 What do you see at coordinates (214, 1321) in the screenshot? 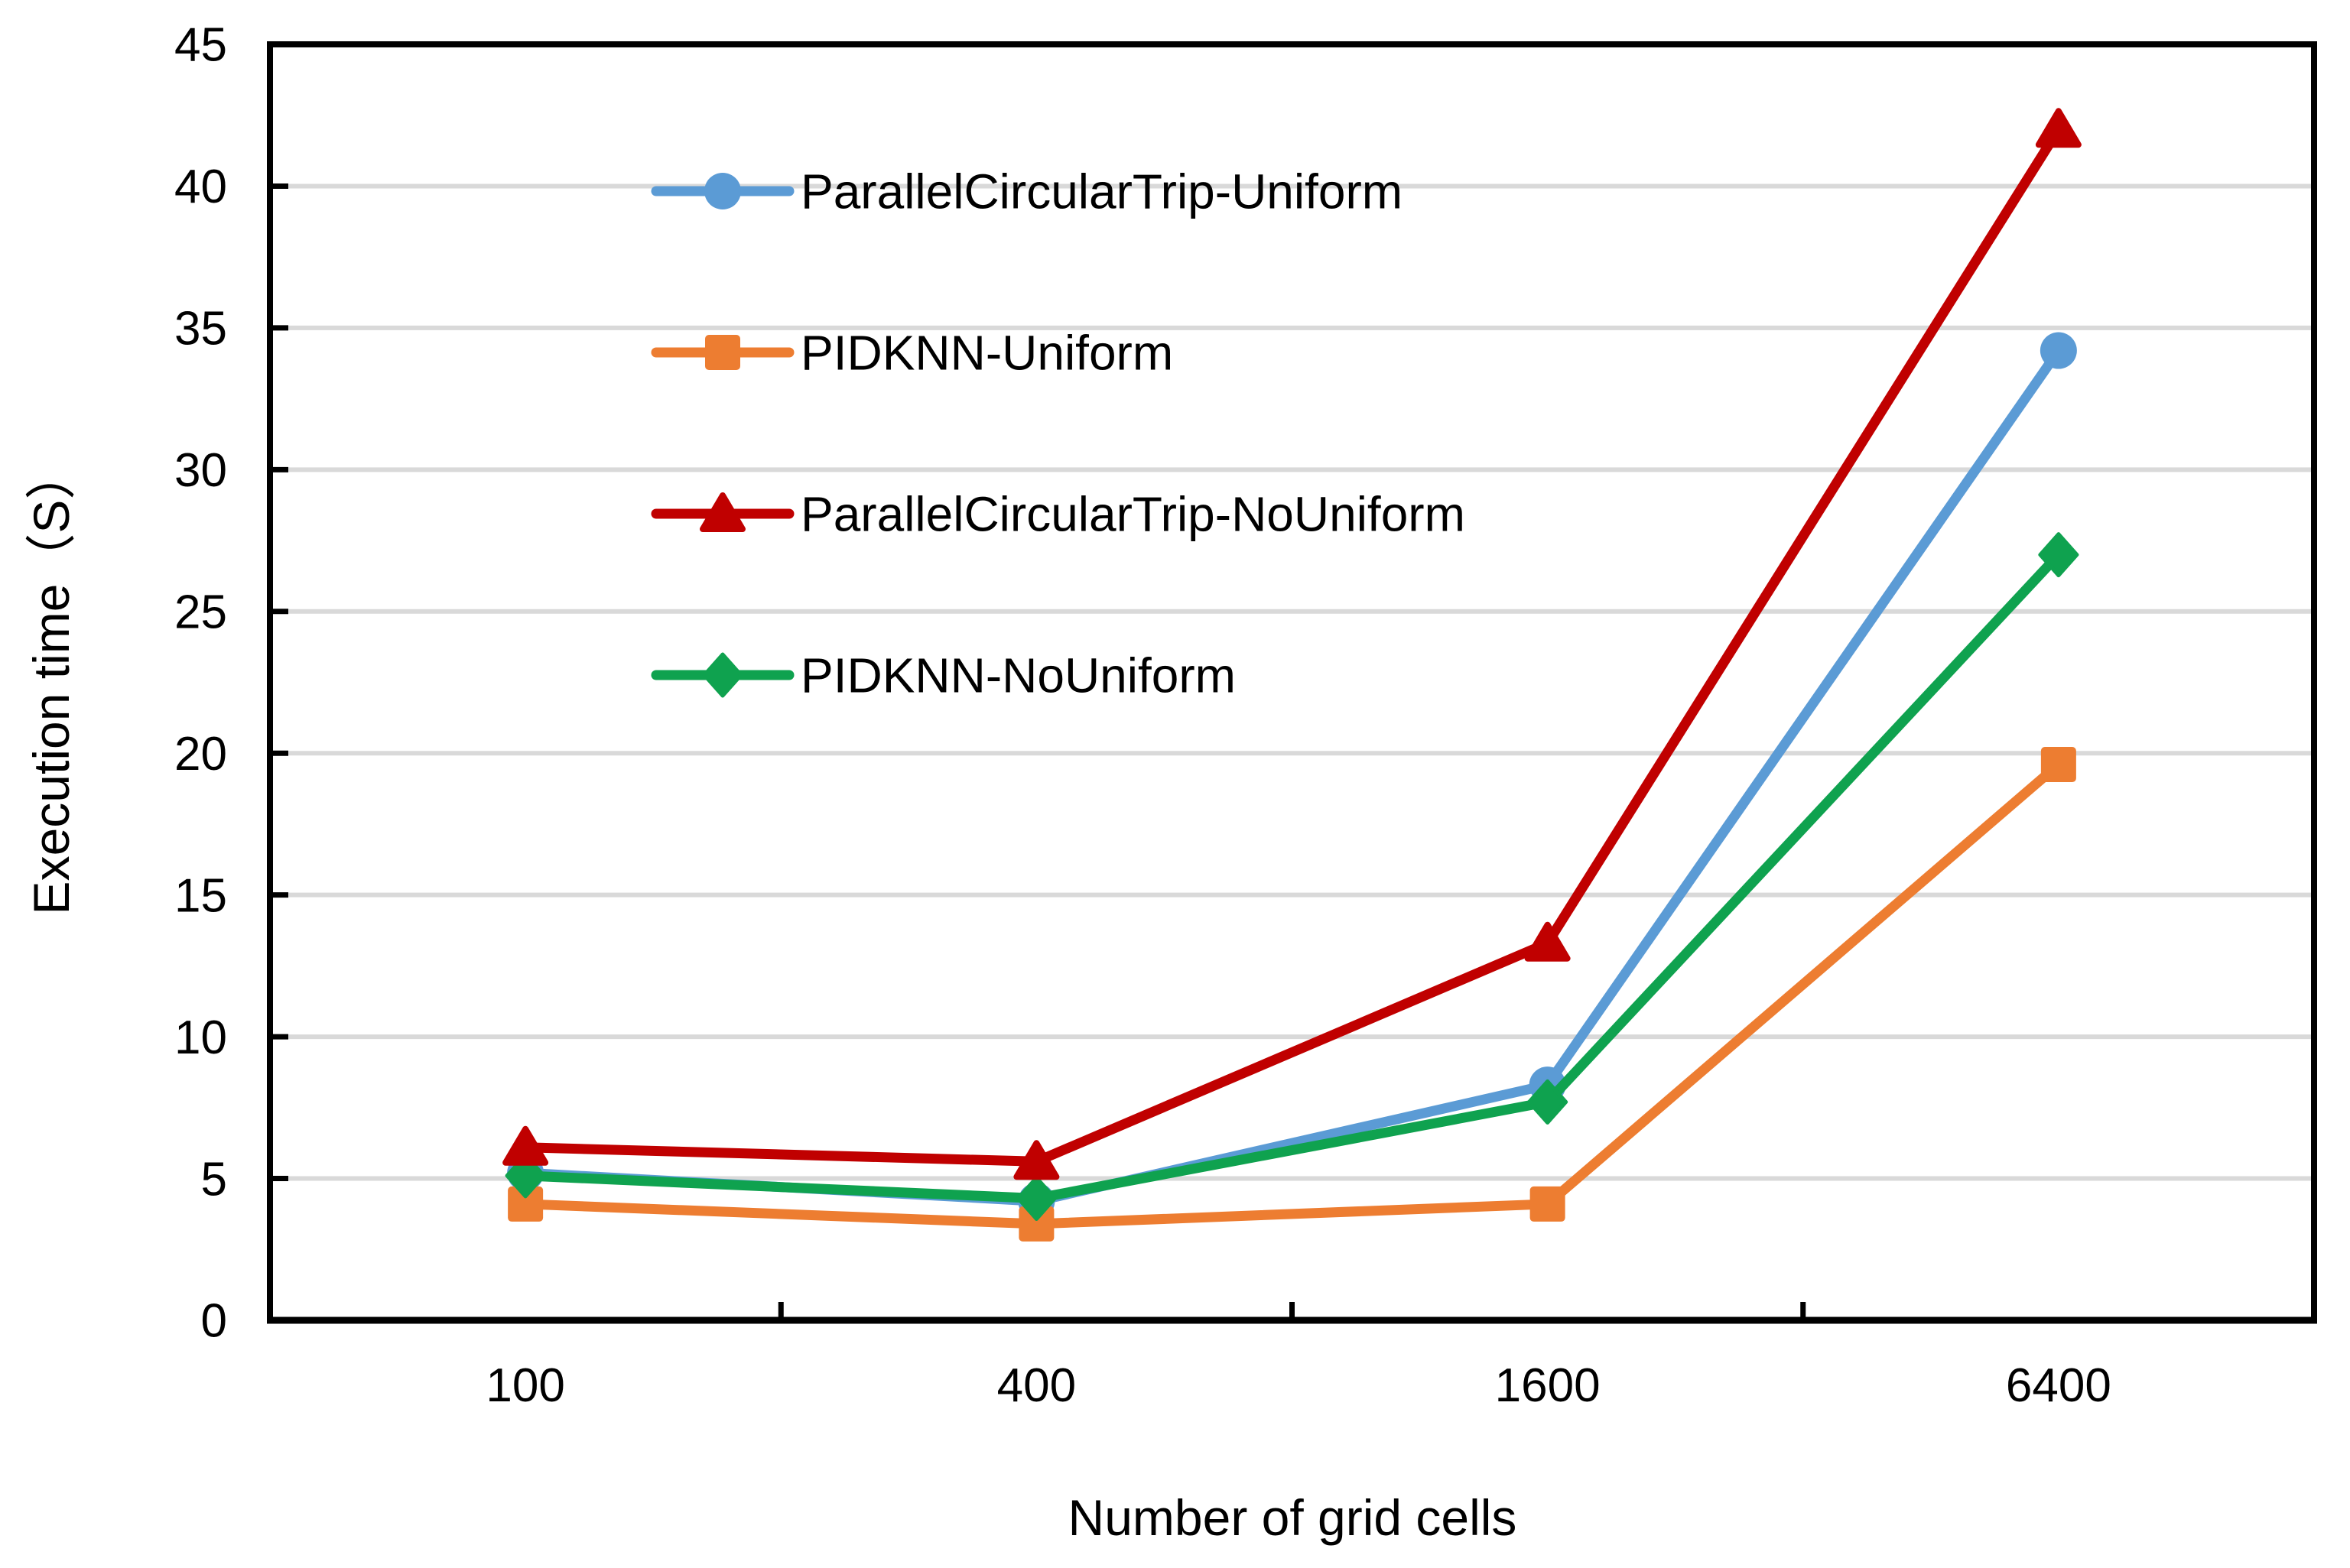
I see `y-tick-label: 0` at bounding box center [214, 1321].